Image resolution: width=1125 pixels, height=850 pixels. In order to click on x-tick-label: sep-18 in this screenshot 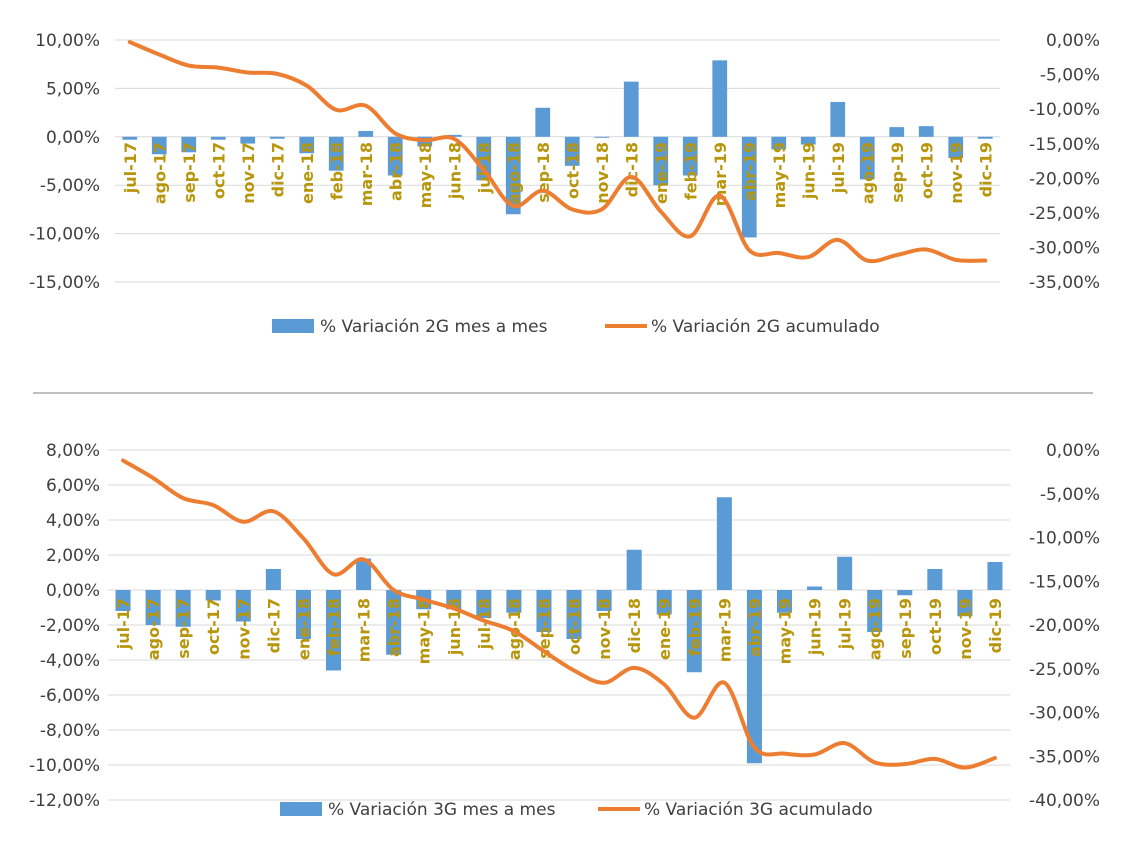, I will do `click(544, 628)`.